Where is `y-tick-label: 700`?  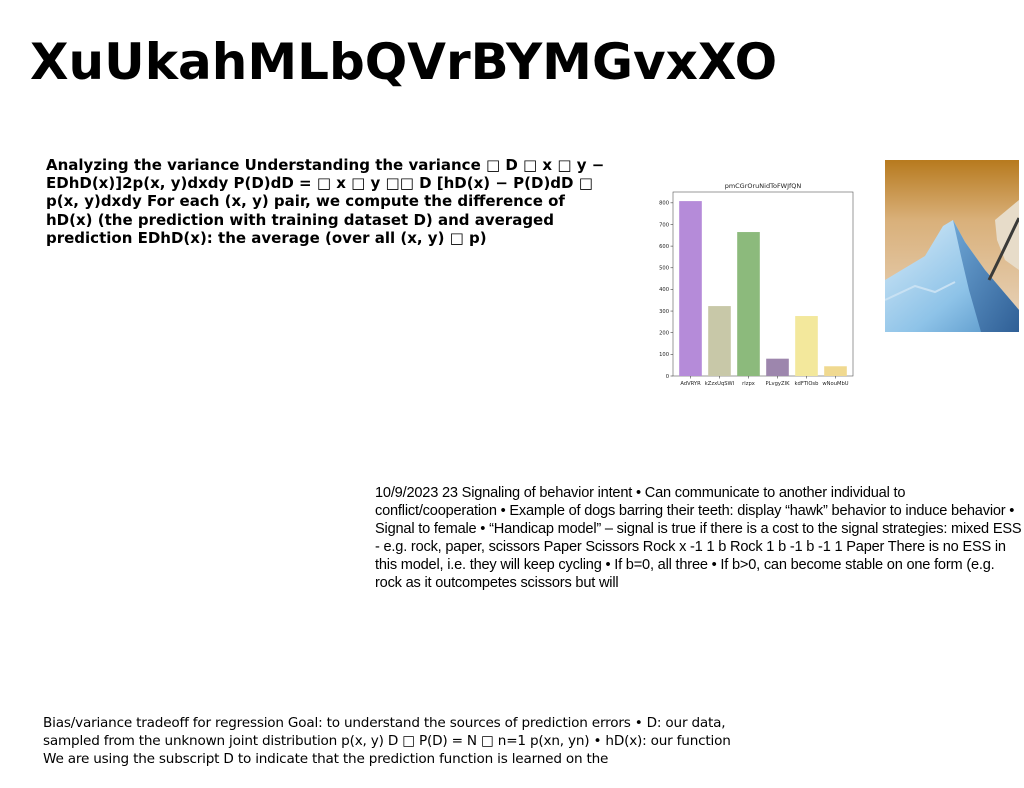
y-tick-label: 700 is located at coordinates (664, 225).